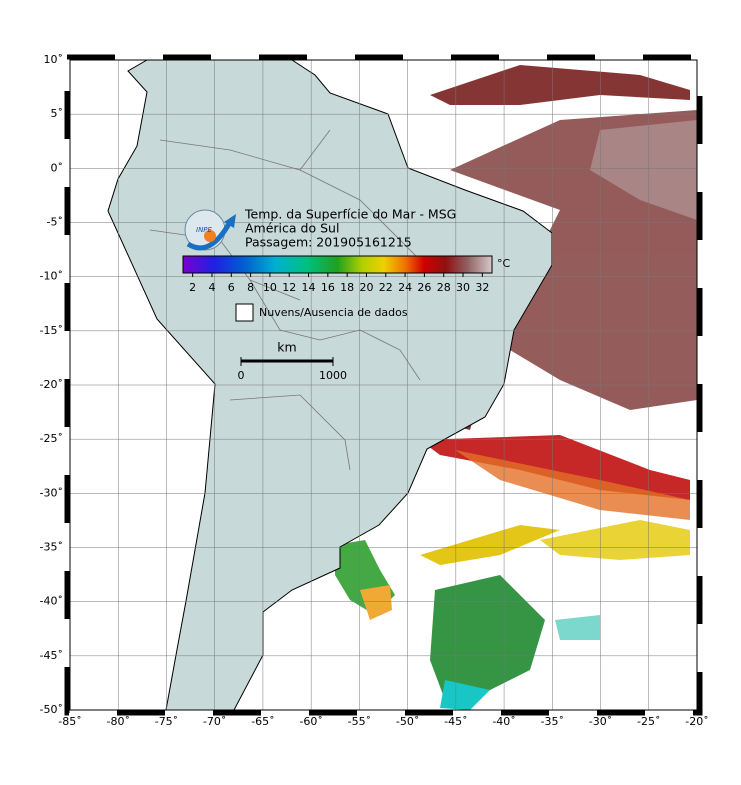 This screenshot has width=741, height=785. I want to click on x-tick-label: -70˚, so click(214, 721).